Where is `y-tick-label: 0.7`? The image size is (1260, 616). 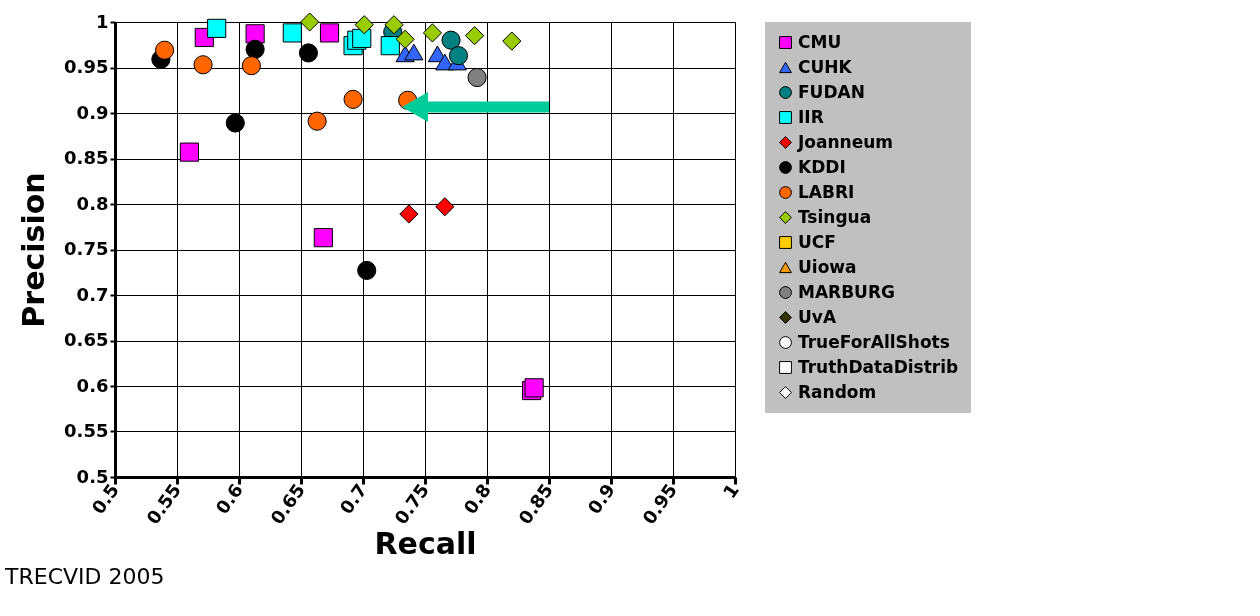
y-tick-label: 0.7 is located at coordinates (92, 294).